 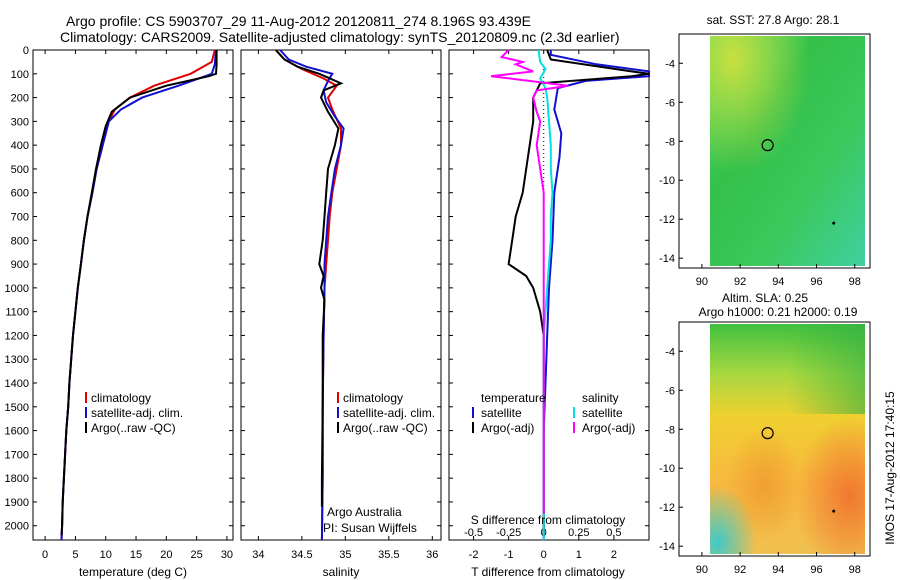 I want to click on x-tick-label: 35.5, so click(x=388, y=555).